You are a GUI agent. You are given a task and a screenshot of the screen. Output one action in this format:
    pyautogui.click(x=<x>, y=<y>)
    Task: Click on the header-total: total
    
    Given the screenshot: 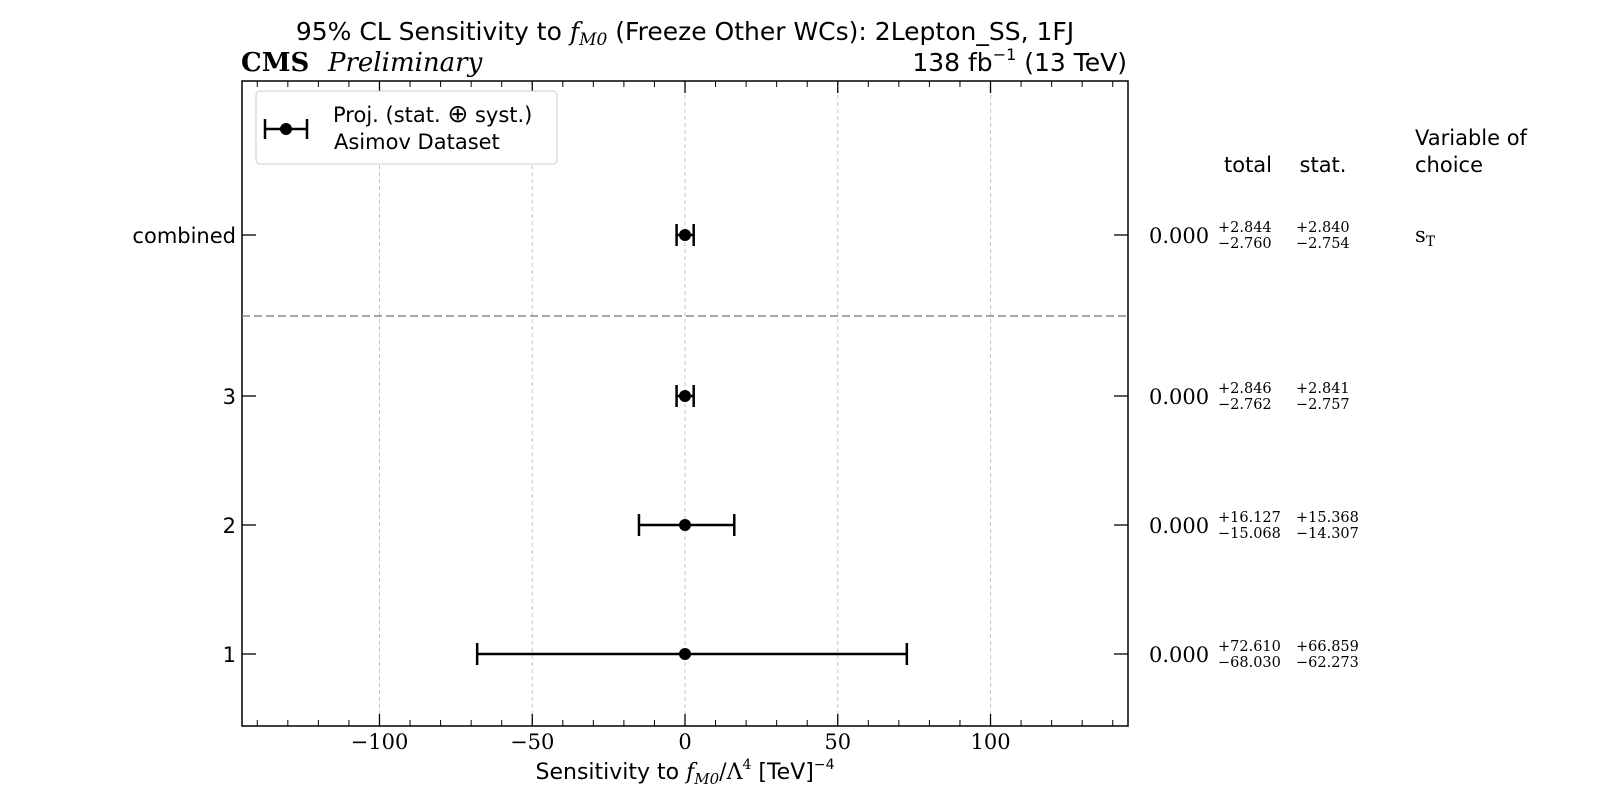 What is the action you would take?
    pyautogui.click(x=1248, y=165)
    